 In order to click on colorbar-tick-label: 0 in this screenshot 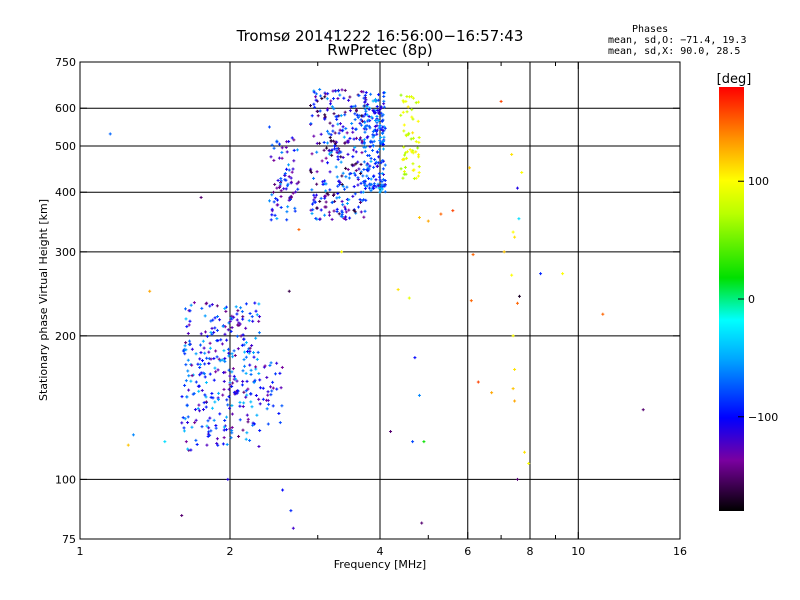, I will do `click(751, 299)`.